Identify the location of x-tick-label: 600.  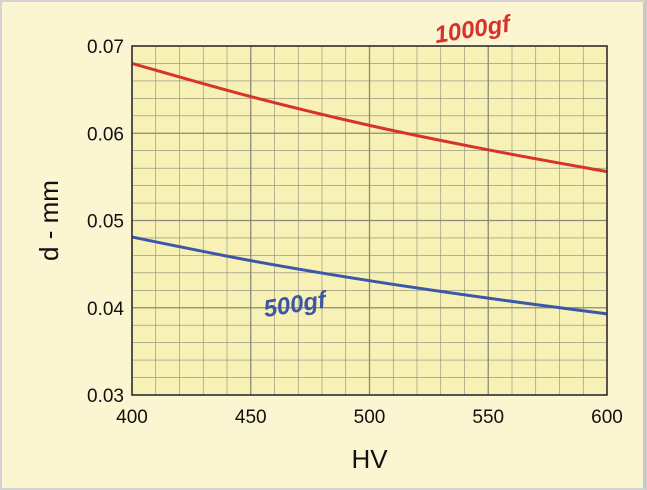
(607, 417).